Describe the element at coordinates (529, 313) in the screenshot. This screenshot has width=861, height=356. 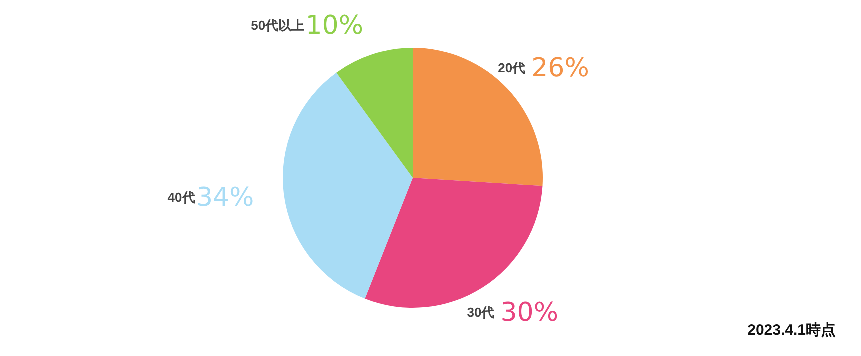
I see `data-label: 30%` at that location.